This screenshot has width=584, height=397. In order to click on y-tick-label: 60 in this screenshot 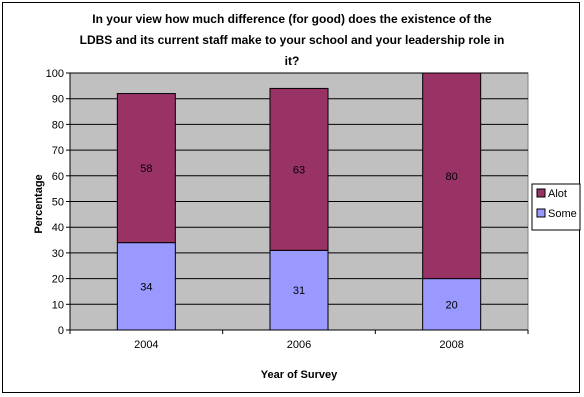, I will do `click(58, 177)`.